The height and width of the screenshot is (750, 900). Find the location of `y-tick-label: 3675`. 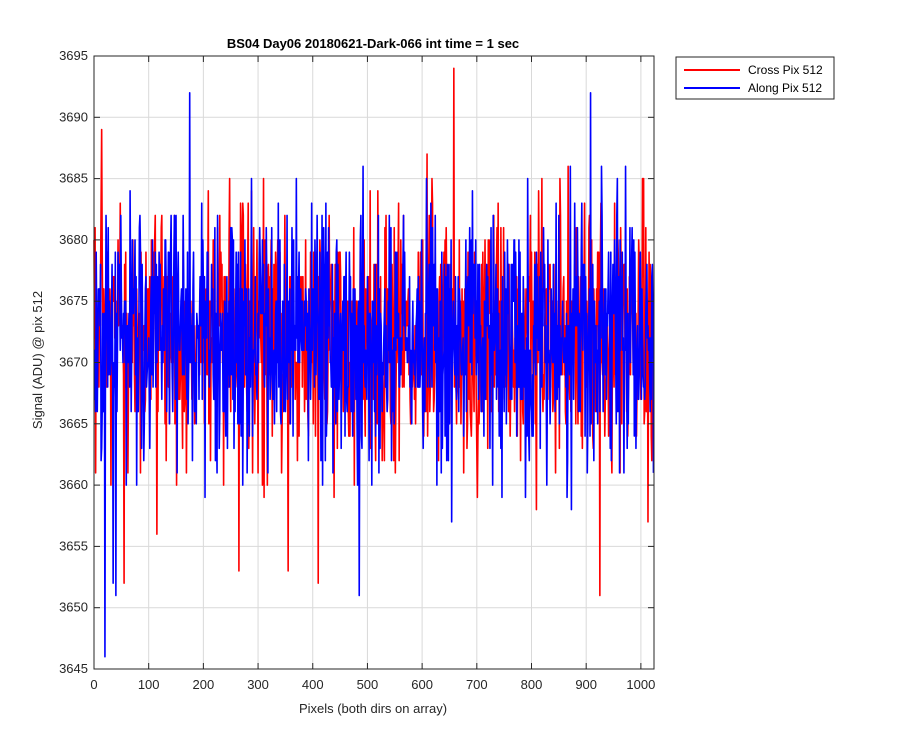

y-tick-label: 3675 is located at coordinates (73, 300).